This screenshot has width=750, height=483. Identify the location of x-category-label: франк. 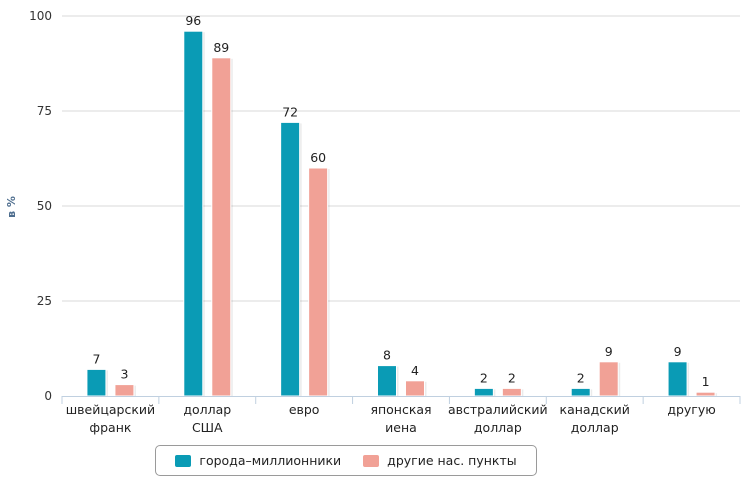
(110, 427).